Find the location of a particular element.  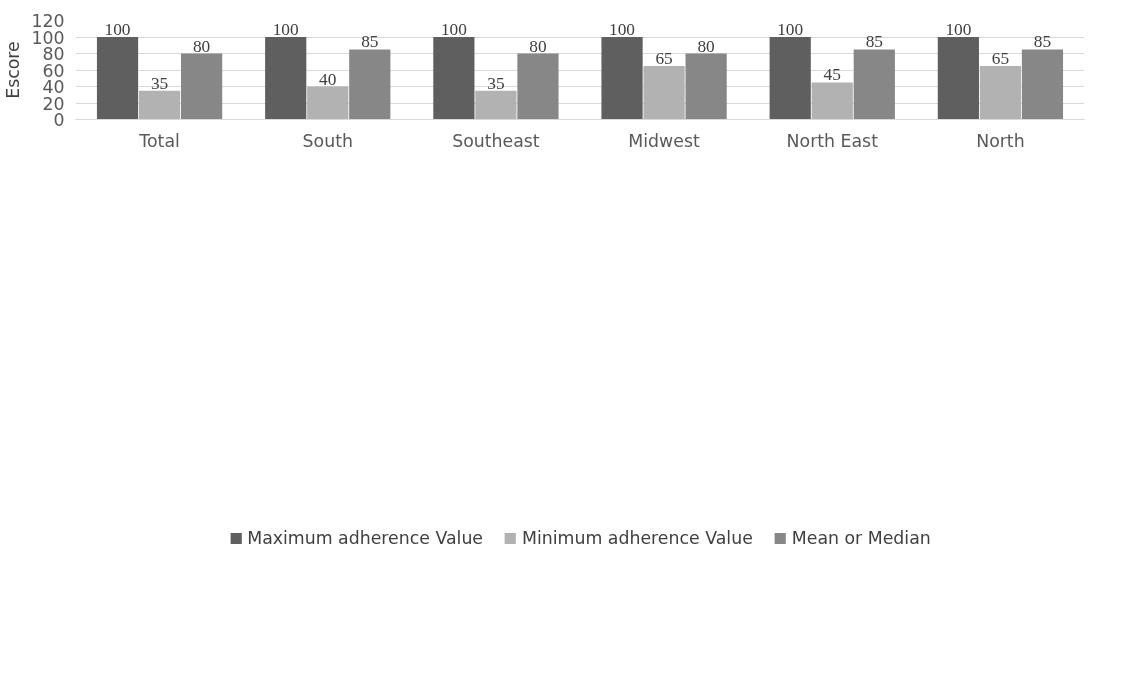

x-tick-label: Southeast is located at coordinates (496, 140).